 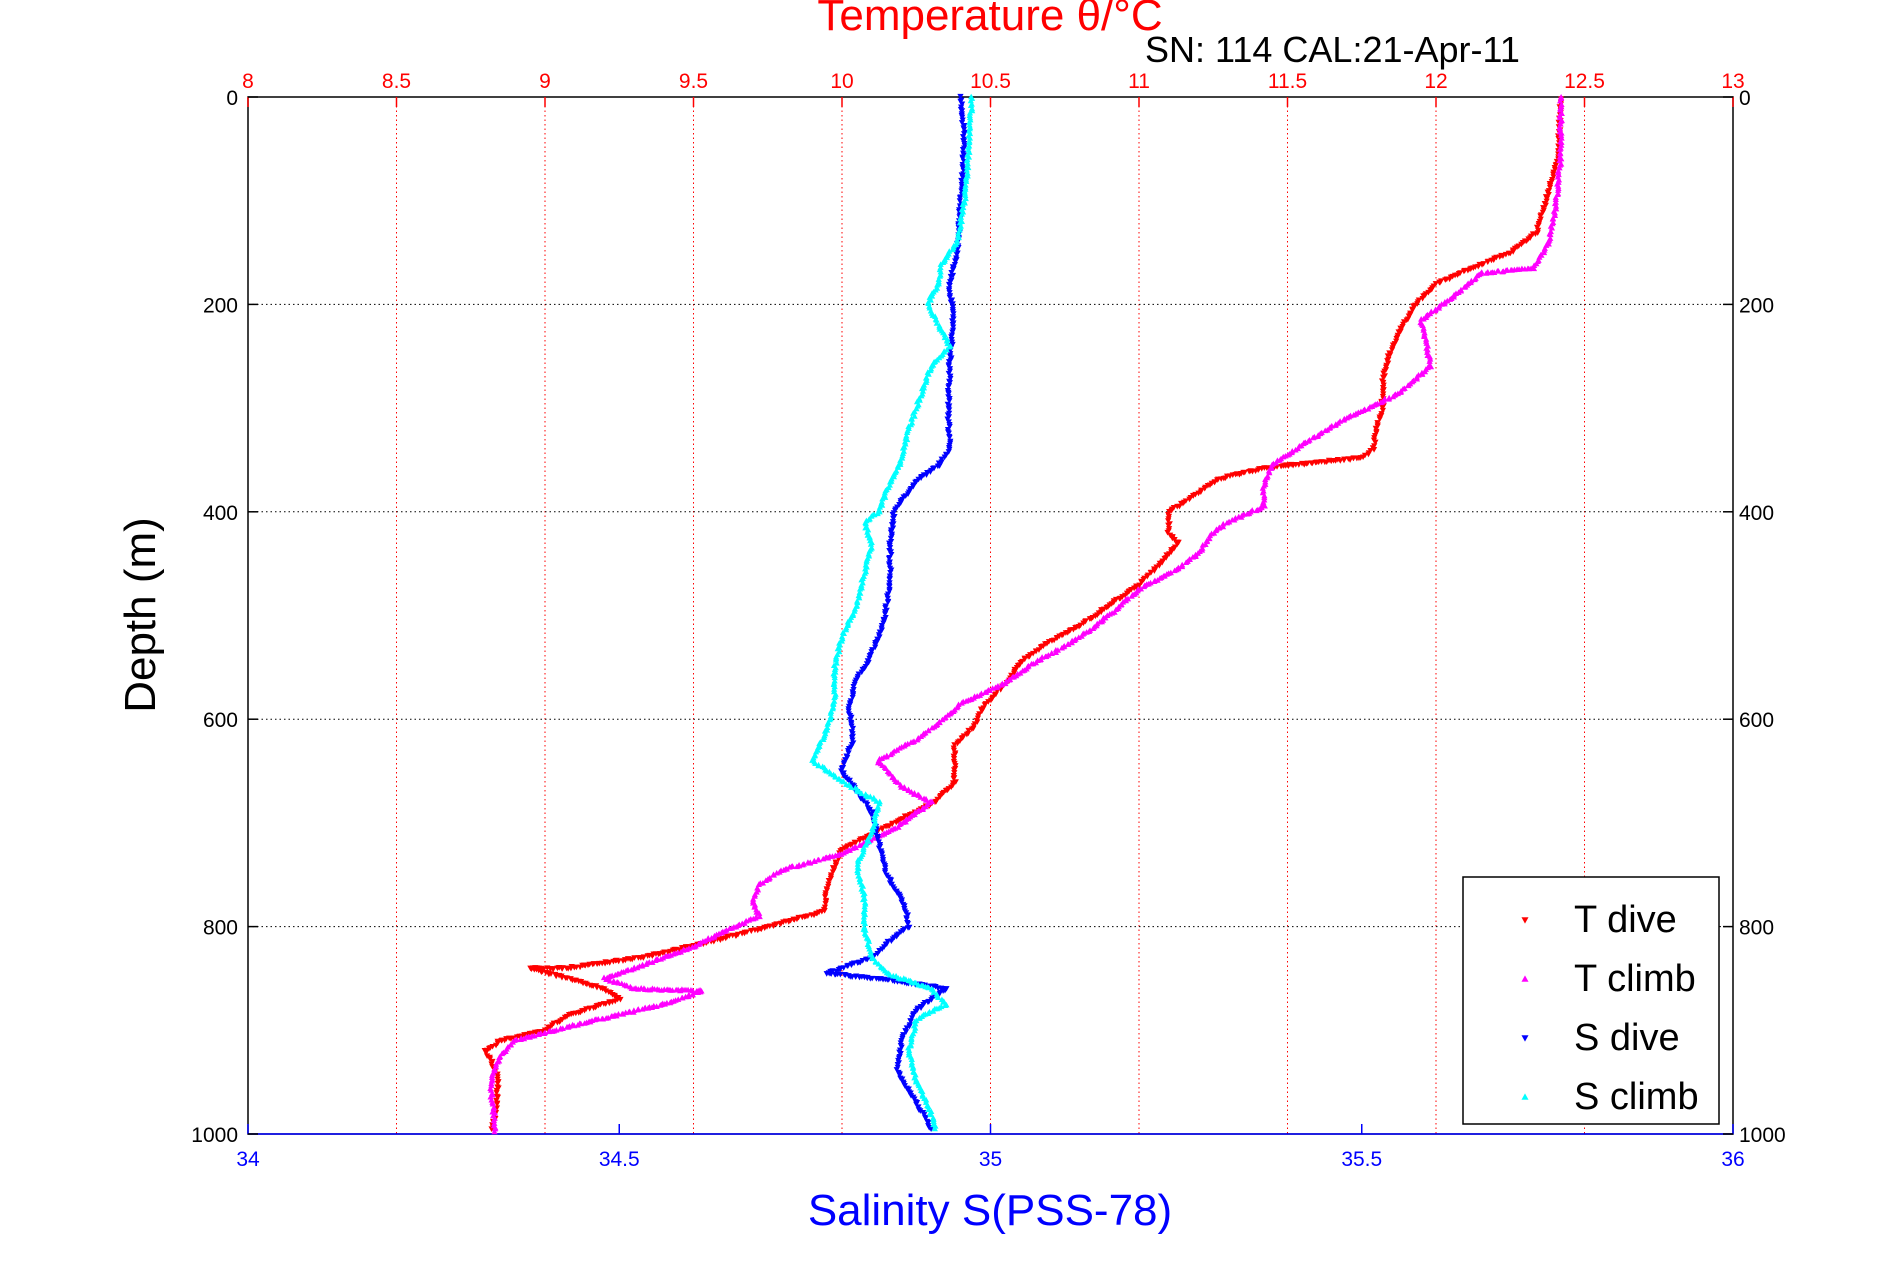 What do you see at coordinates (1332, 49) in the screenshot?
I see `chart-subtitle: SN: 114 CAL:21-Apr-11` at bounding box center [1332, 49].